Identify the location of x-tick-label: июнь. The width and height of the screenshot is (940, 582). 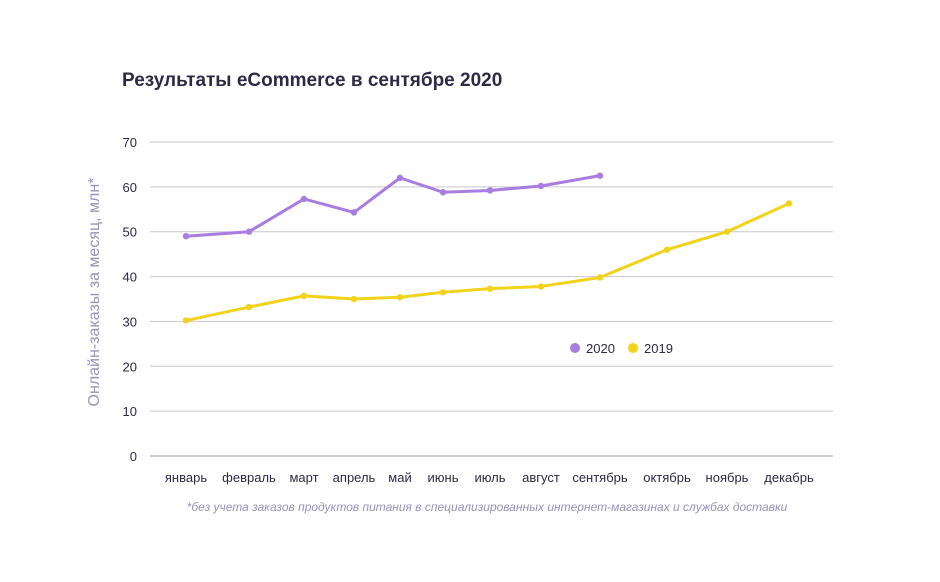
(443, 477).